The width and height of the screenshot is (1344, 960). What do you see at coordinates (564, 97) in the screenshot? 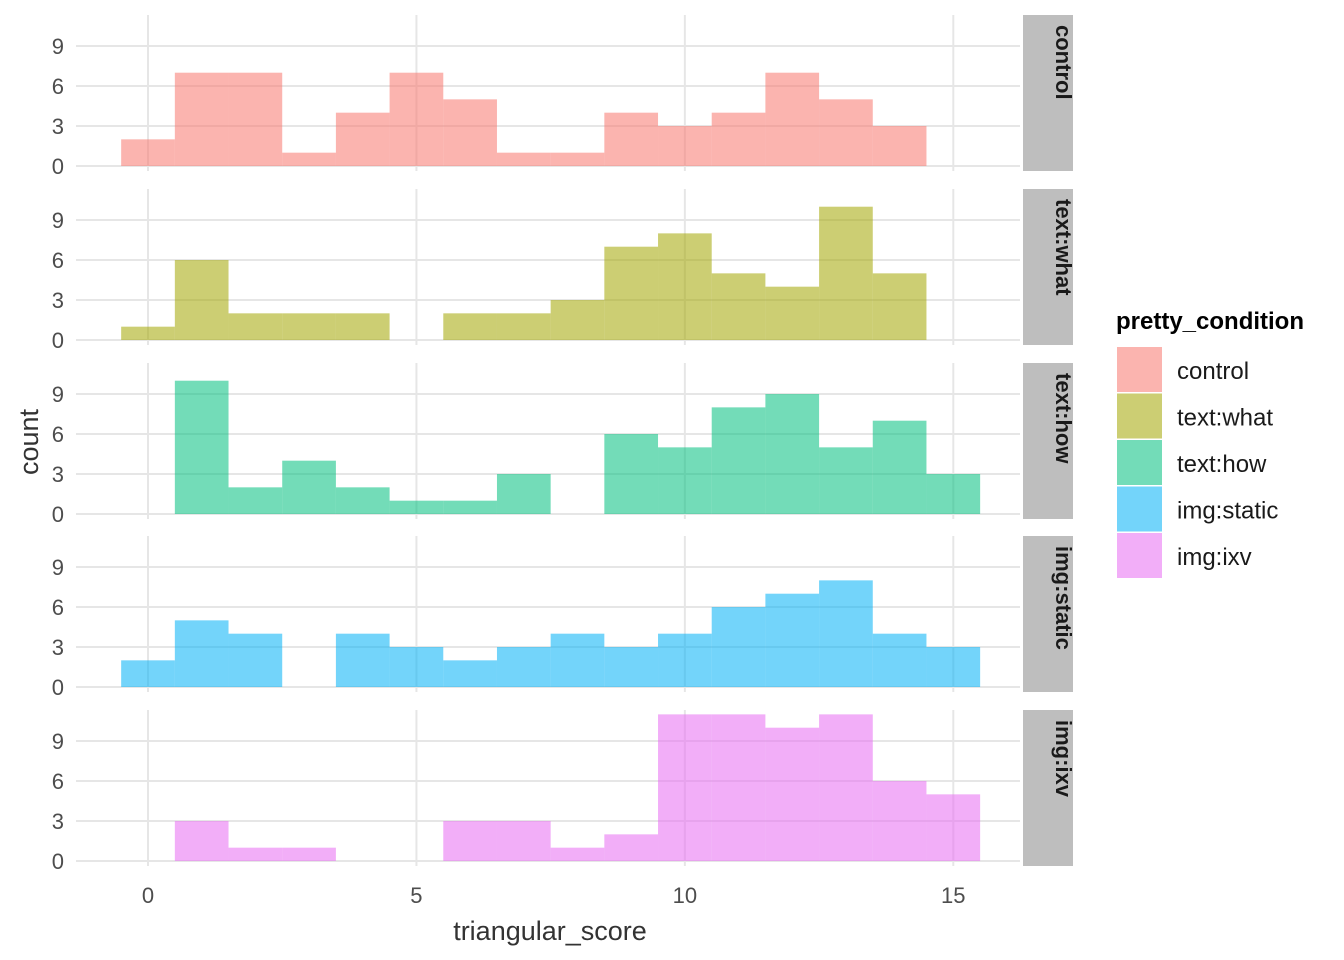
I see `facet-panel: 0 3 6 9 control` at bounding box center [564, 97].